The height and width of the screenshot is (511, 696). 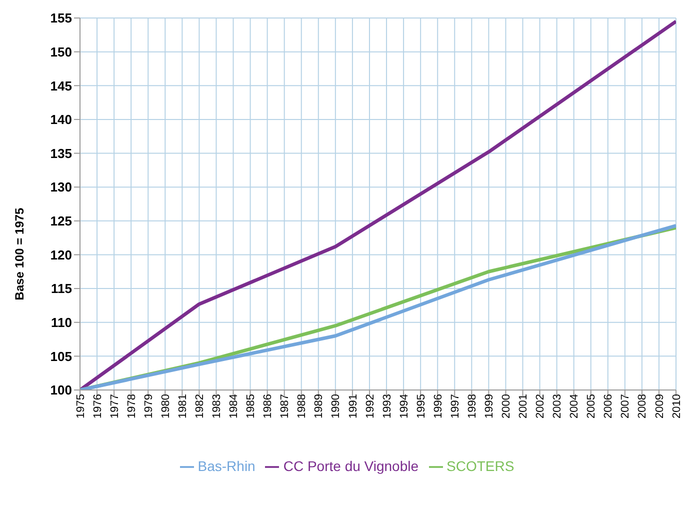 I want to click on x-tick-label: 2000, so click(x=506, y=406).